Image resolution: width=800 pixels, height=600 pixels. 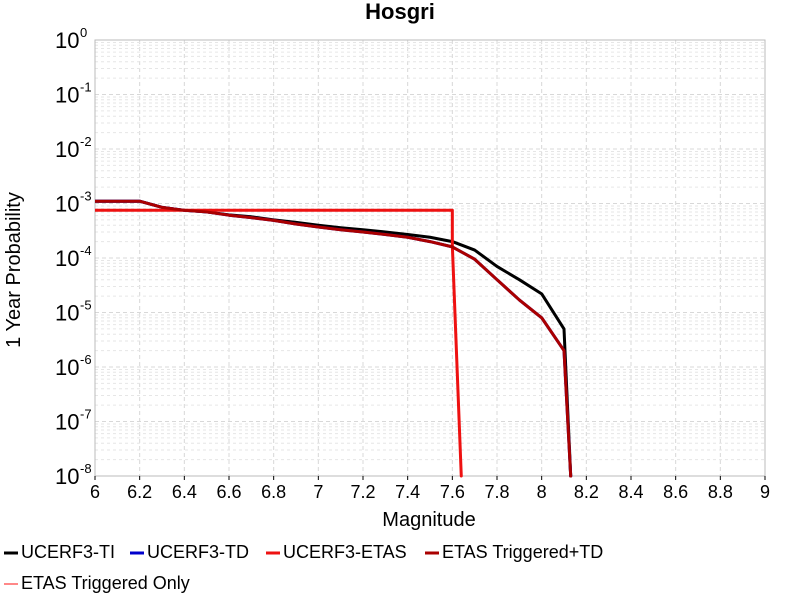 I want to click on y-tick-label: 10 -8, so click(x=73, y=475).